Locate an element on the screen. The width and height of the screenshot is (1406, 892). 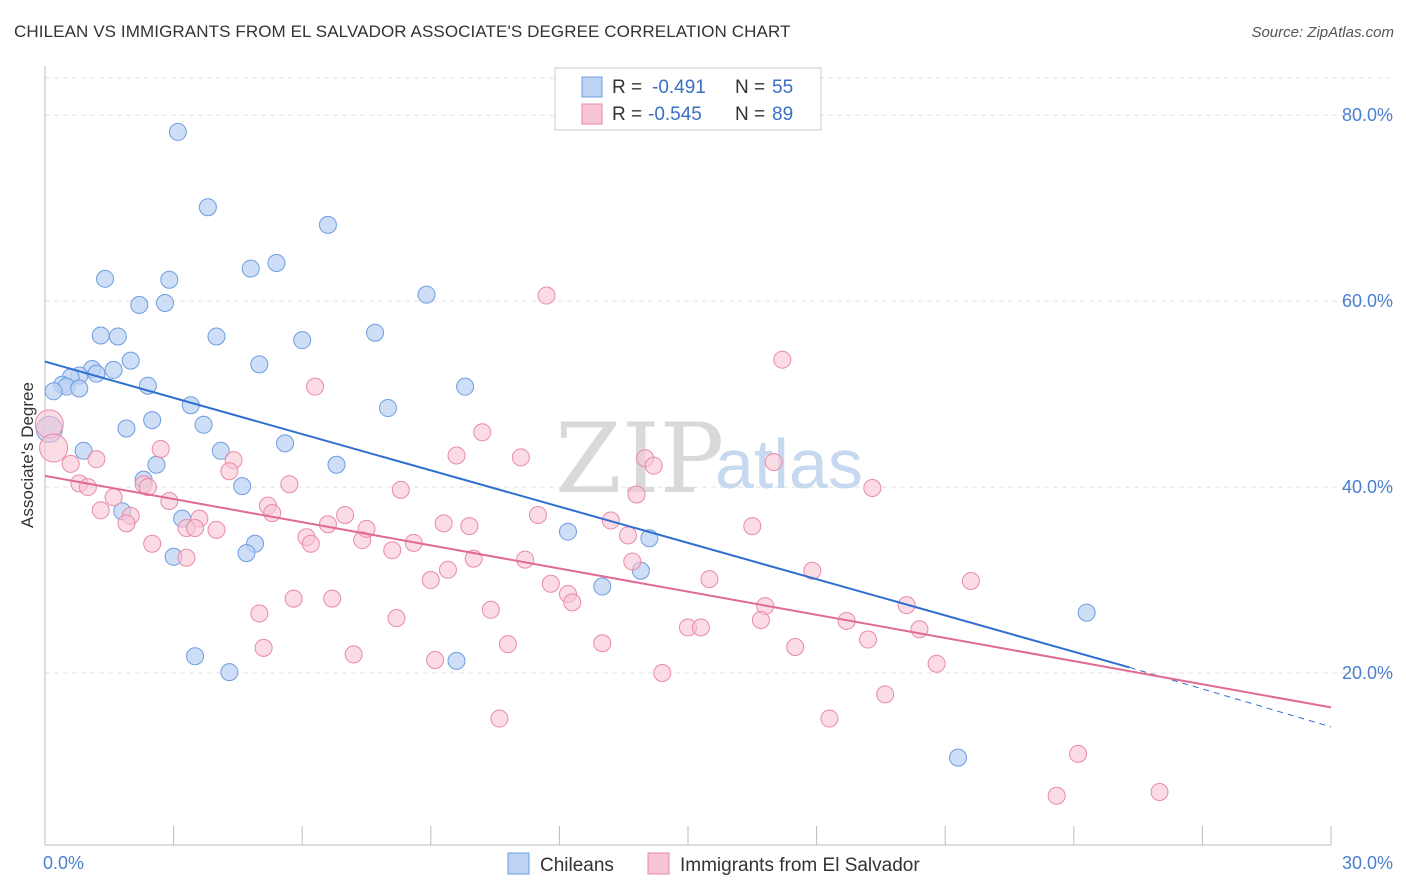
legend-n-label-2: N = is located at coordinates (750, 114).